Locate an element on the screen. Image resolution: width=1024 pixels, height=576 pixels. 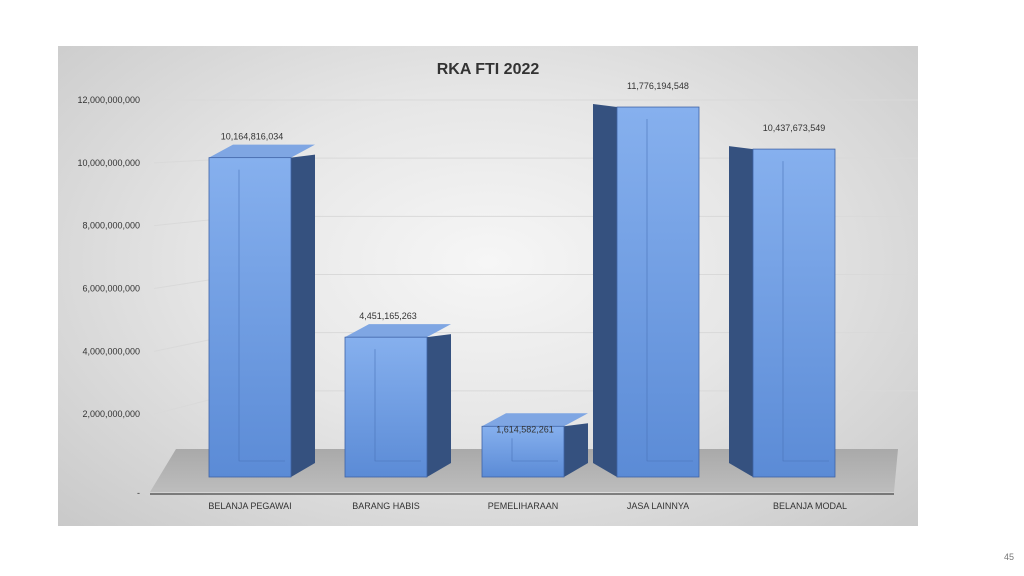
data-label: 4,451,165,263 is located at coordinates (388, 316).